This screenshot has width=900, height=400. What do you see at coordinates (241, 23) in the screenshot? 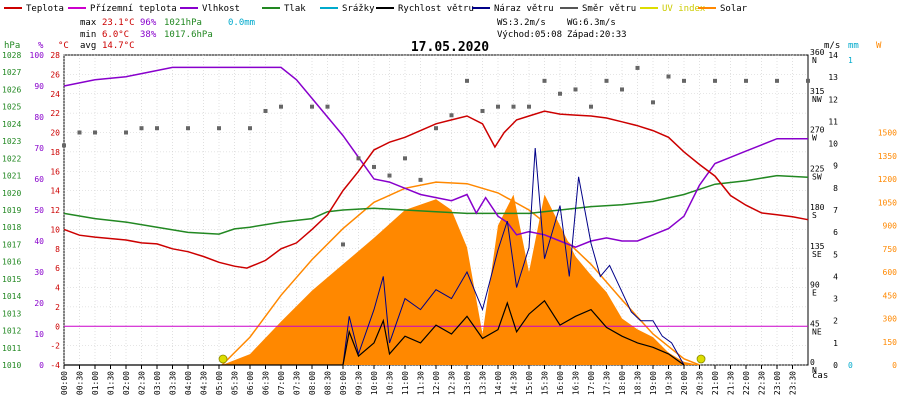
I see `stat-max-rain: 0.0mm` at bounding box center [241, 23].